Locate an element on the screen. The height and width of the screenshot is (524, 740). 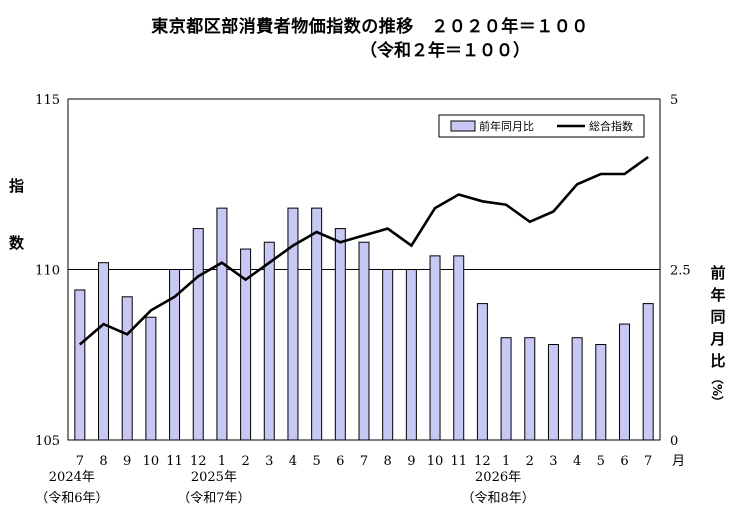
y-axis-right-label-4: 月 is located at coordinates (718, 339).